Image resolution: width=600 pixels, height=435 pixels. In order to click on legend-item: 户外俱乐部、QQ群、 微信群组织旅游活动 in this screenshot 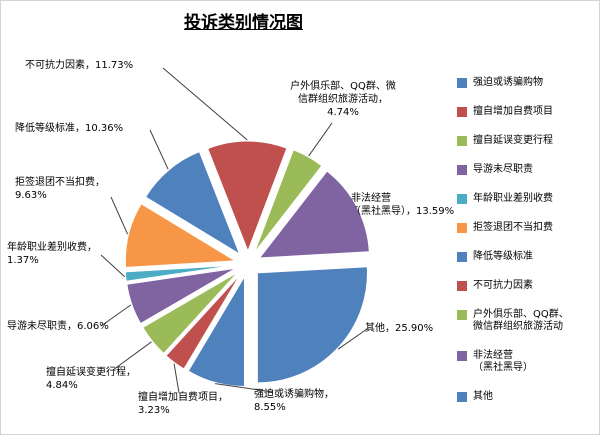, I will do `click(528, 321)`.